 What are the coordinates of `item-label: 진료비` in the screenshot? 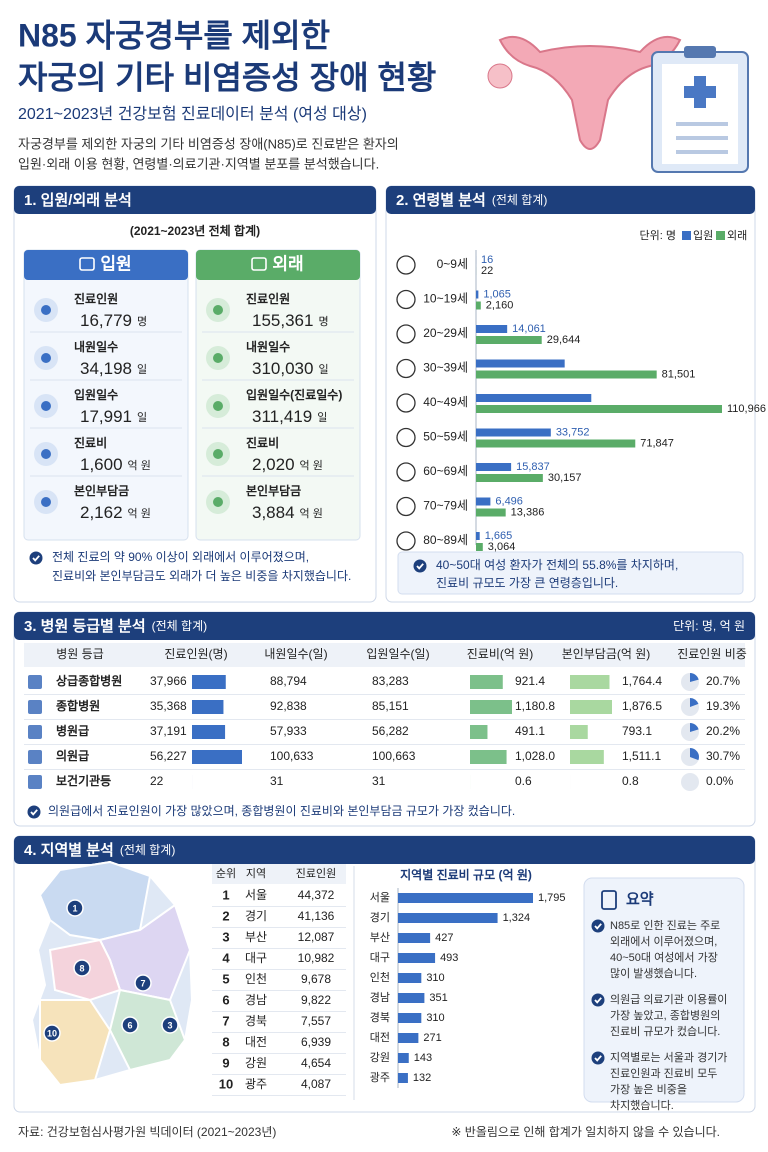 It's located at (90, 442).